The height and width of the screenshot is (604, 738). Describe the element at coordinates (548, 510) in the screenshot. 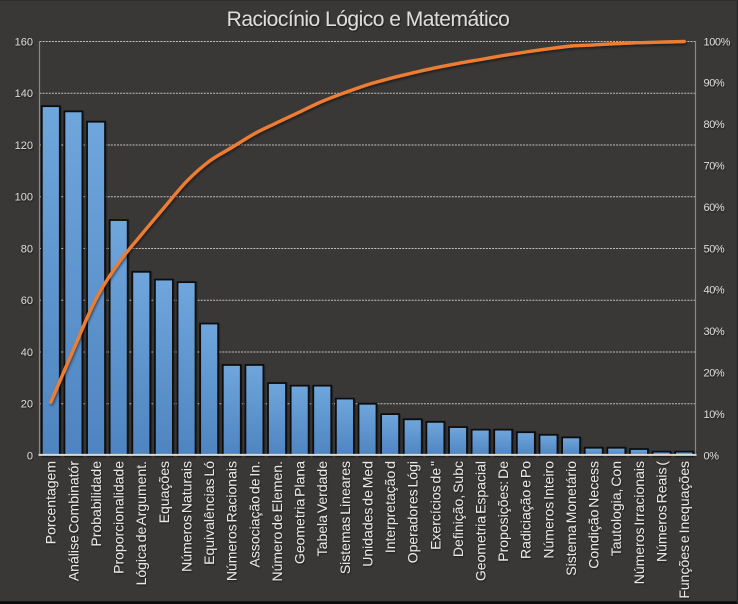

I see `svg-text: Números Inteiro` at that location.